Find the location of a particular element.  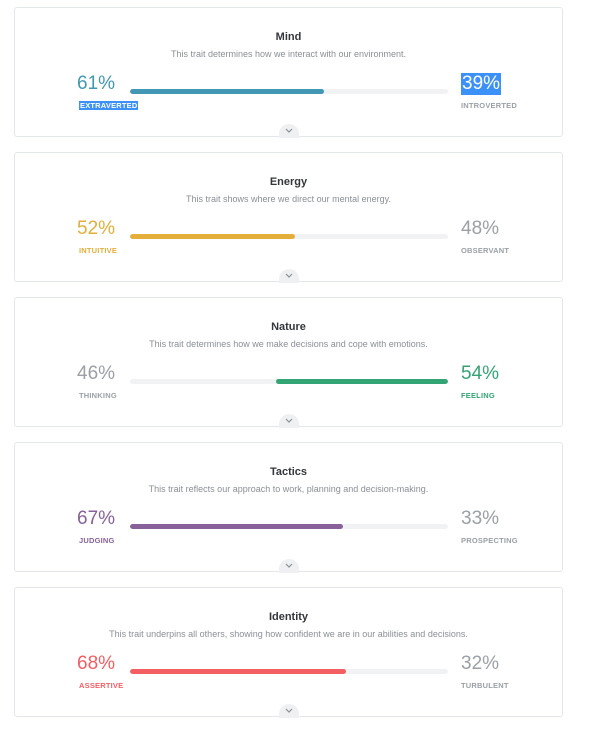

left-percent: 68% is located at coordinates (96, 663).